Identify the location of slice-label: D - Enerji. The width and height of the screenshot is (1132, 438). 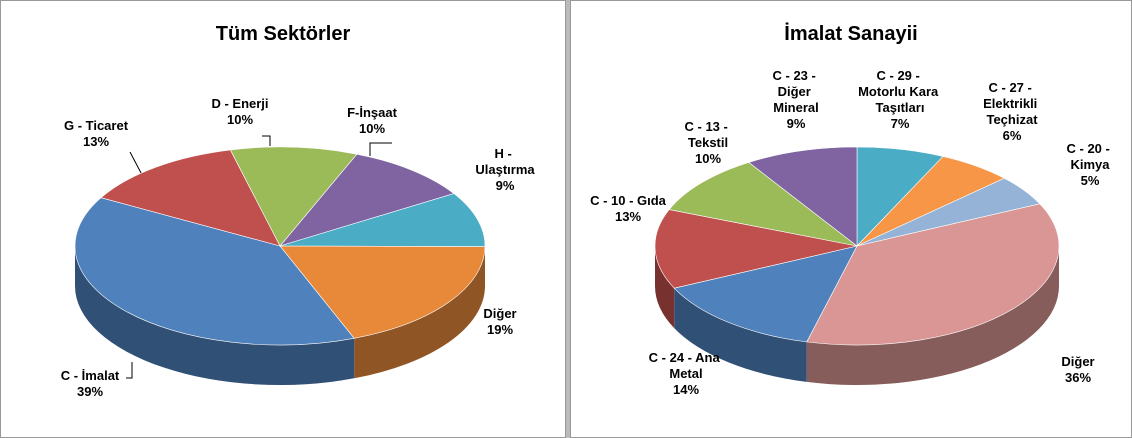
(239, 103).